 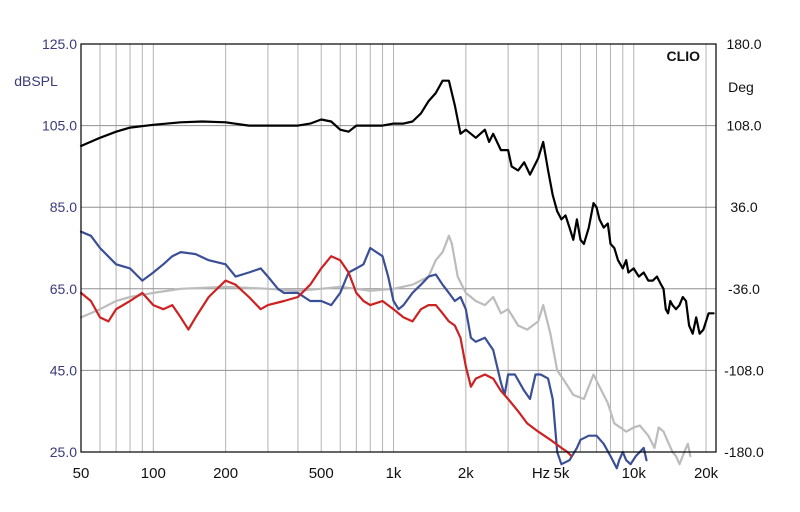 What do you see at coordinates (684, 56) in the screenshot?
I see `chart-brand: CLIO` at bounding box center [684, 56].